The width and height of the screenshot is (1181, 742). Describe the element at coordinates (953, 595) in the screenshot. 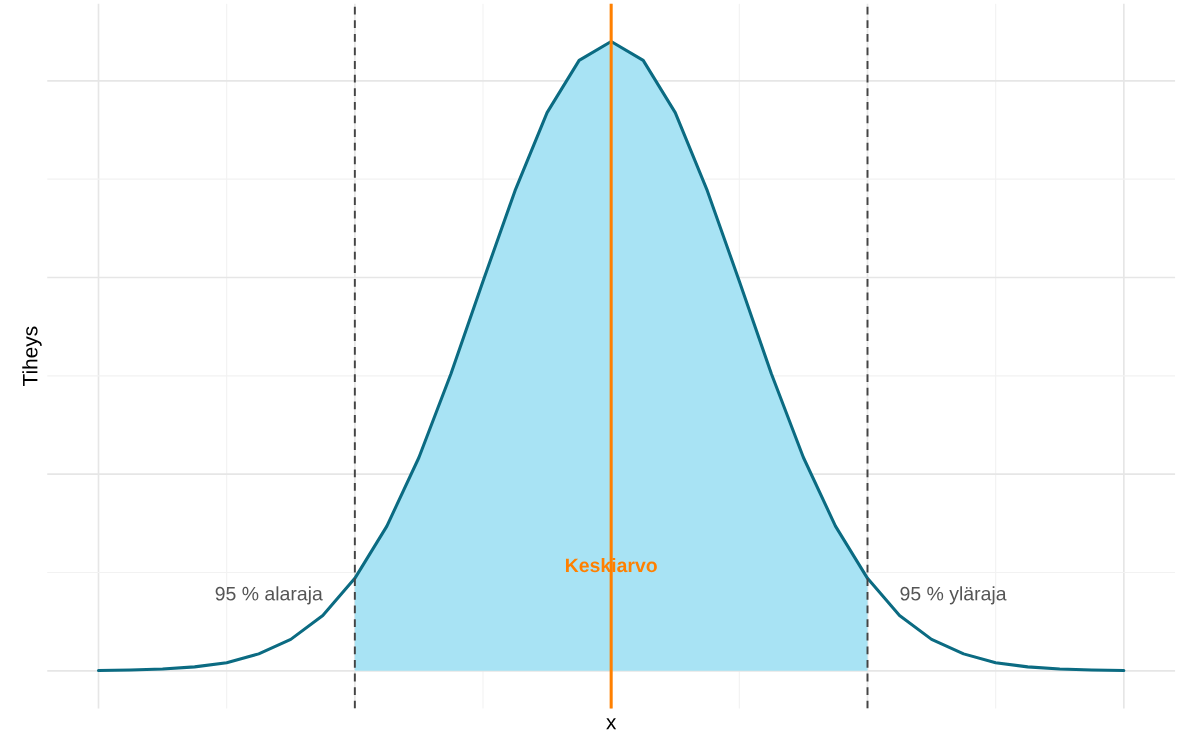

I see `annotation: 95 % yläraja` at that location.